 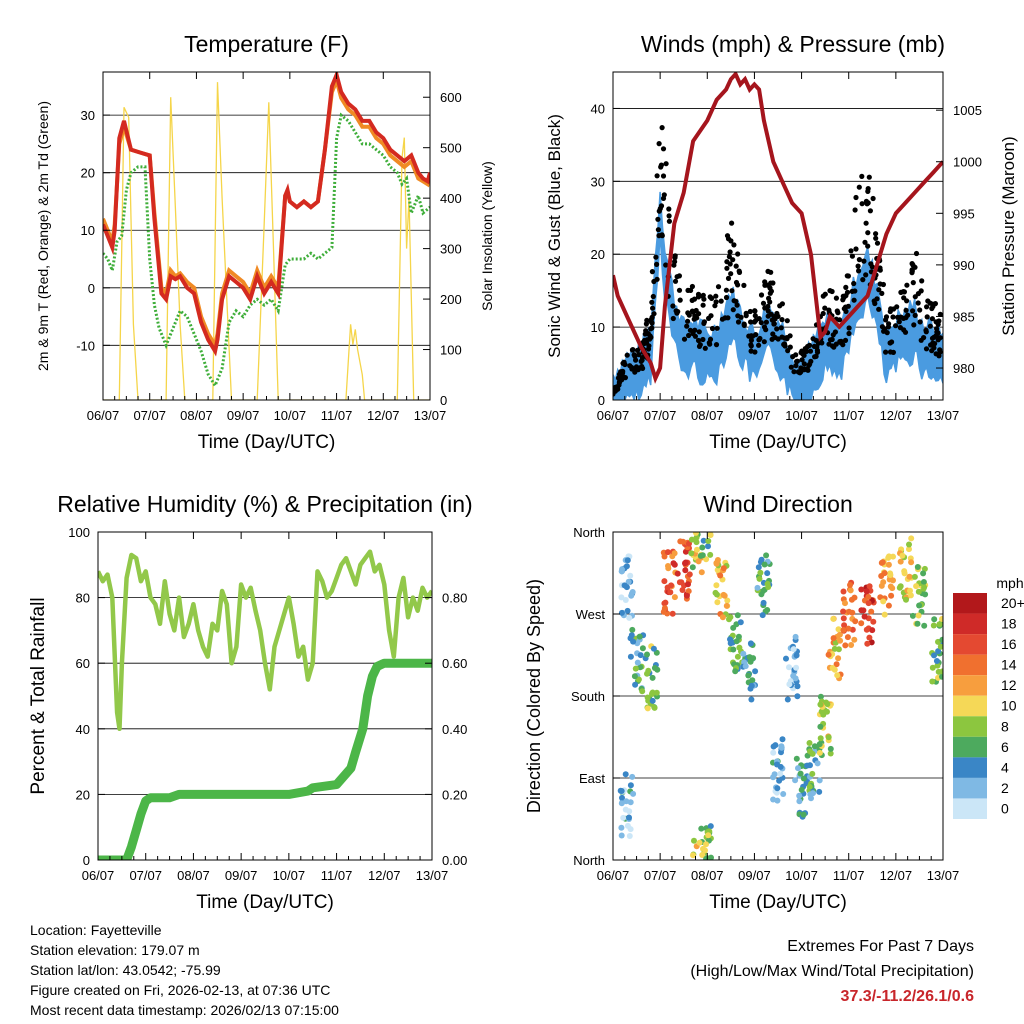 I want to click on y-tick-label: 10, so click(x=598, y=327).